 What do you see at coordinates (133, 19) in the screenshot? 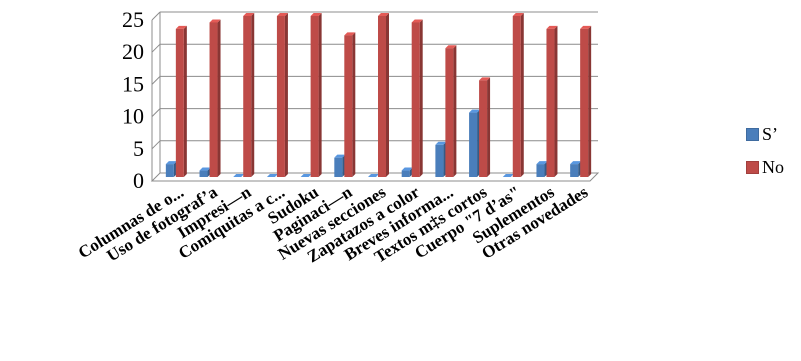
I see `y-tick-label: 25` at bounding box center [133, 19].